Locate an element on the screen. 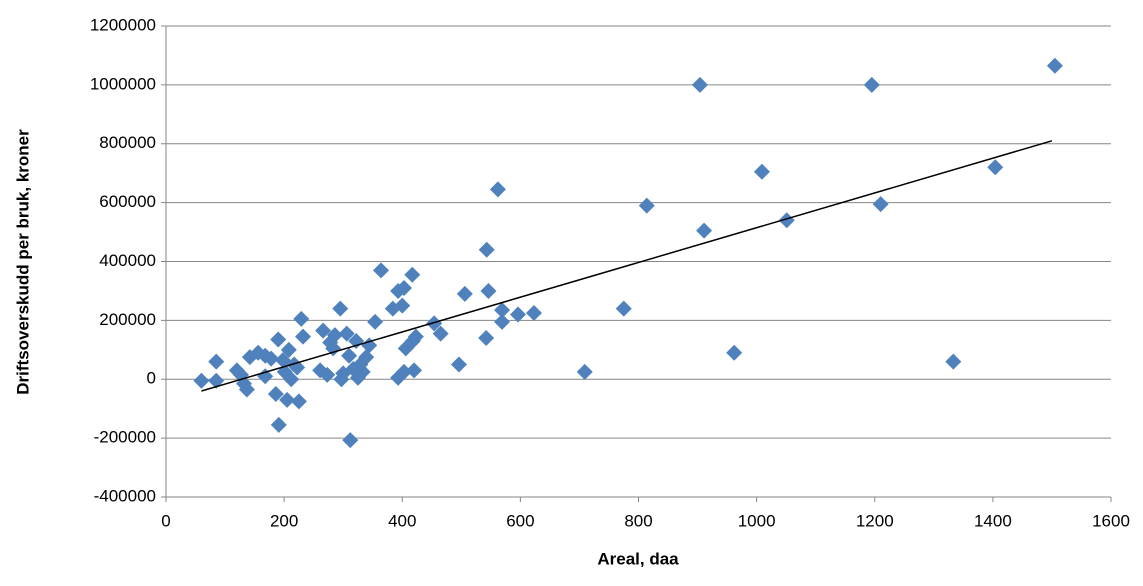  x-tick-label: 1600 is located at coordinates (1111, 520).